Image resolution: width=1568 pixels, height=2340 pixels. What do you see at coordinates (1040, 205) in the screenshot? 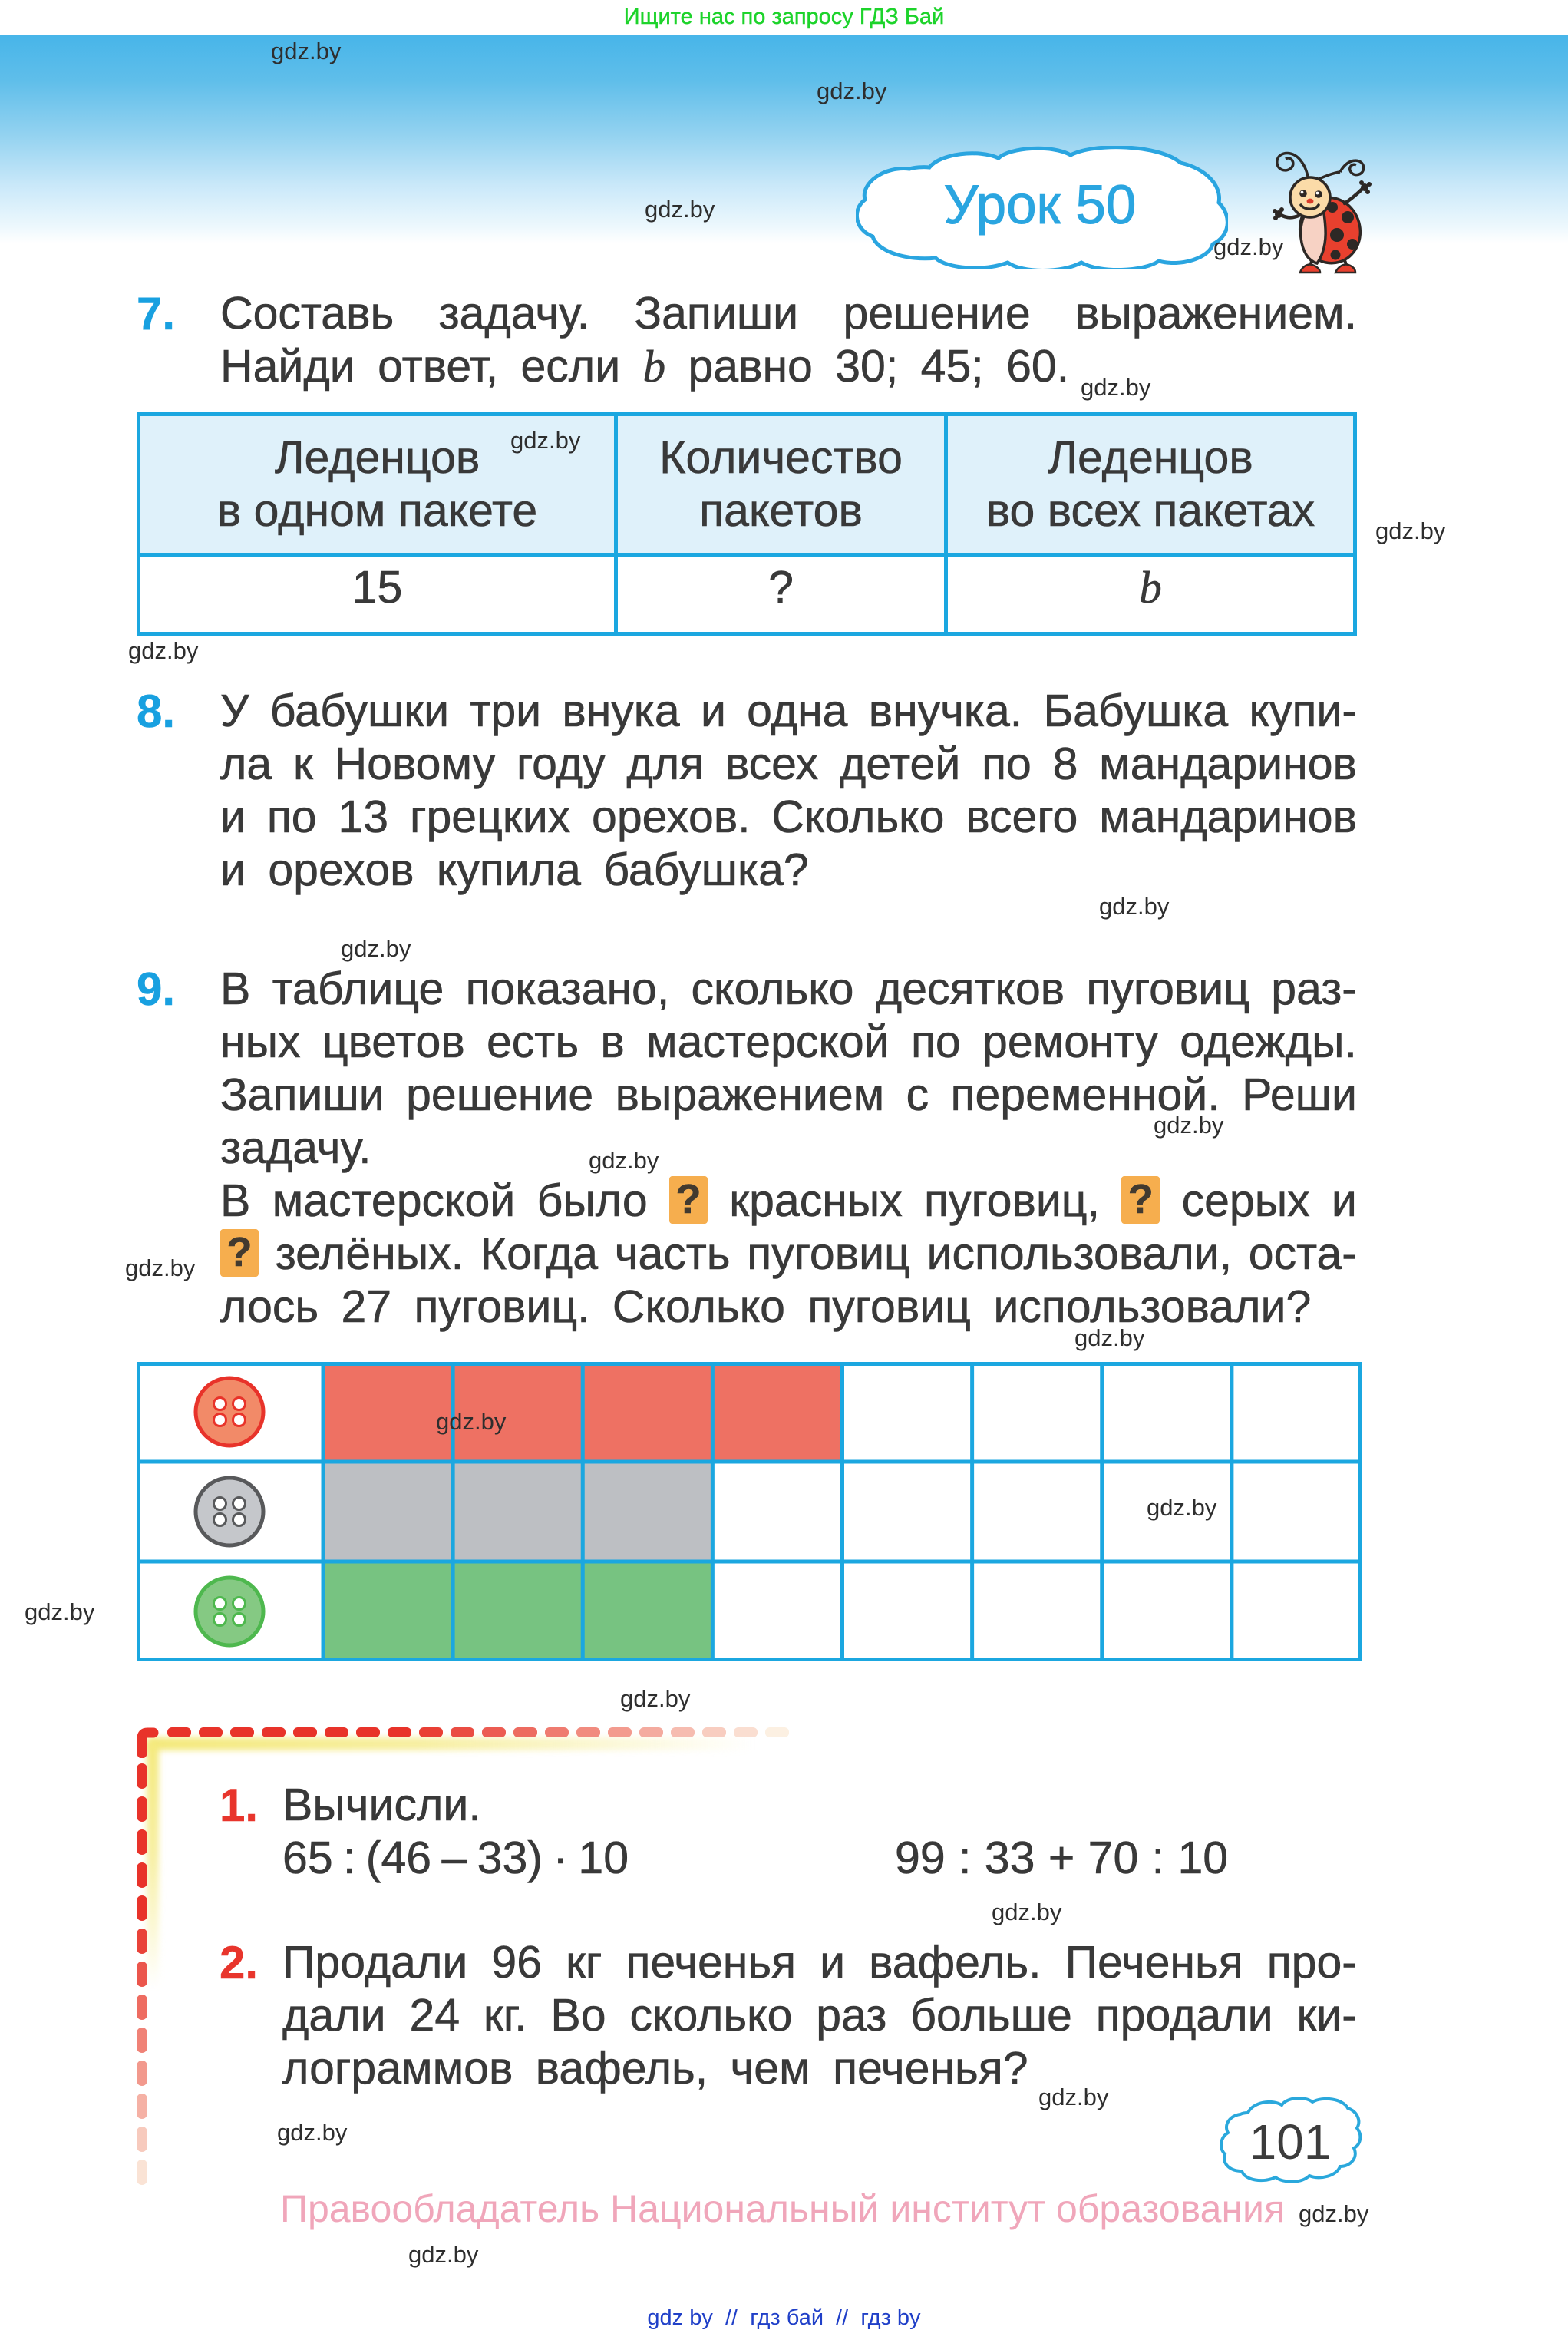
I see `svg-text: Урок 50` at bounding box center [1040, 205].